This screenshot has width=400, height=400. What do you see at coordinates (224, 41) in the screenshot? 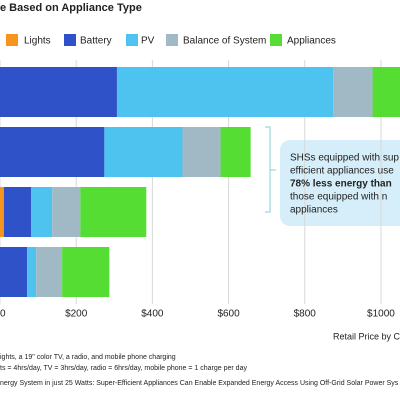
I see `legend-label: Balance of System` at bounding box center [224, 41].